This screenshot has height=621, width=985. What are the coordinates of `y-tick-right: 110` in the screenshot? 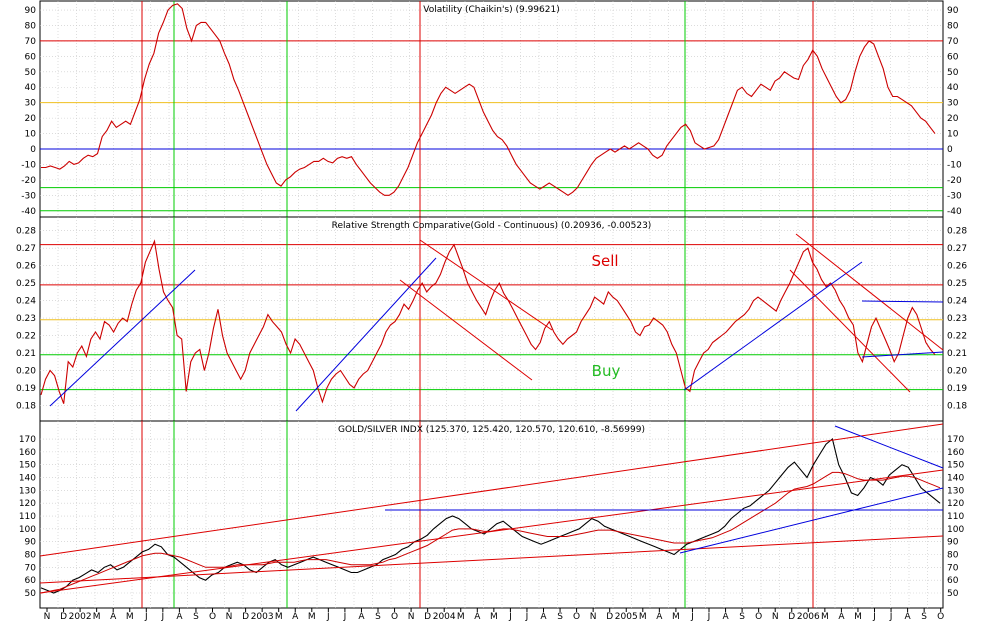 It's located at (955, 517).